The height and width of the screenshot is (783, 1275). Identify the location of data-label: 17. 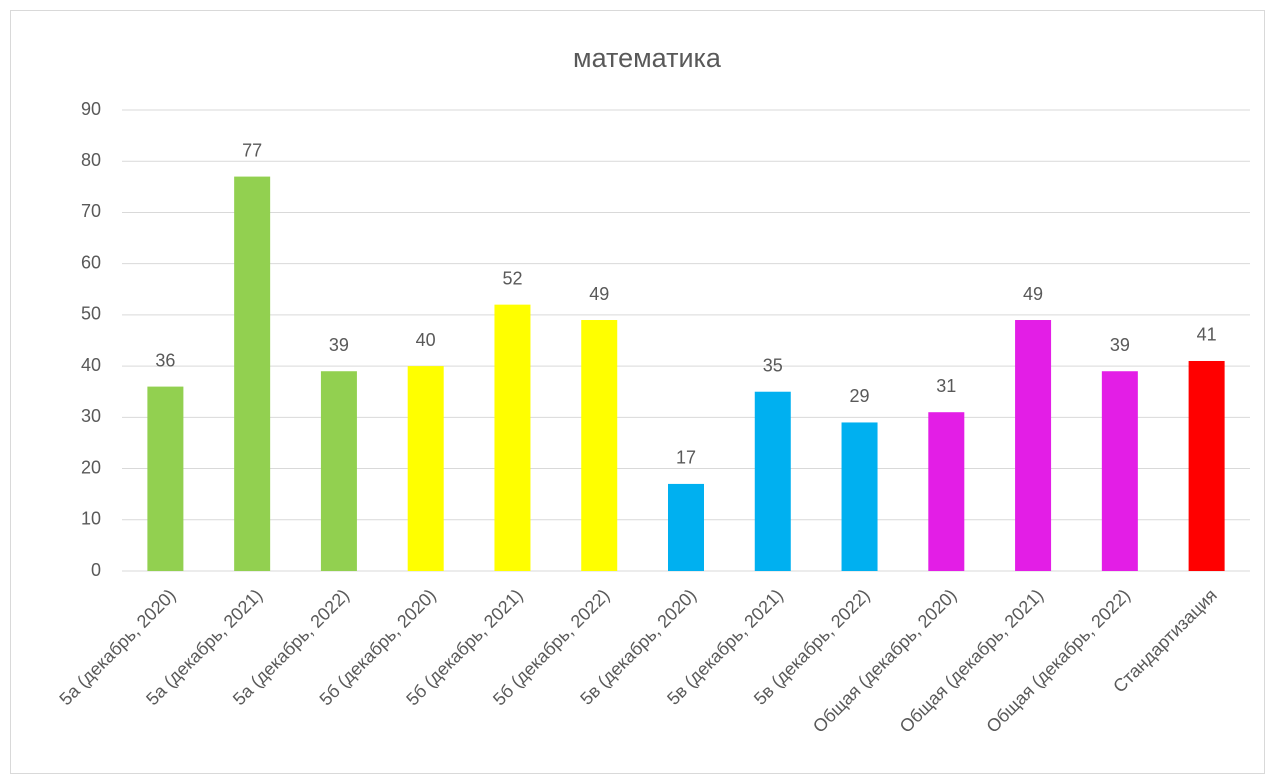
(686, 458).